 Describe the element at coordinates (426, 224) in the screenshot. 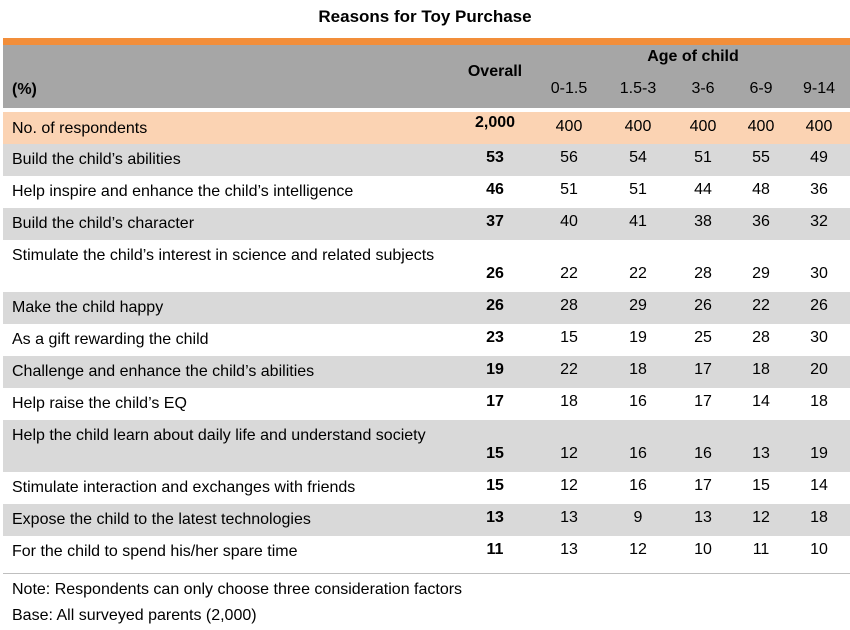

I see `table-row: Build the child’s character 37 40 41 38 36 32` at that location.